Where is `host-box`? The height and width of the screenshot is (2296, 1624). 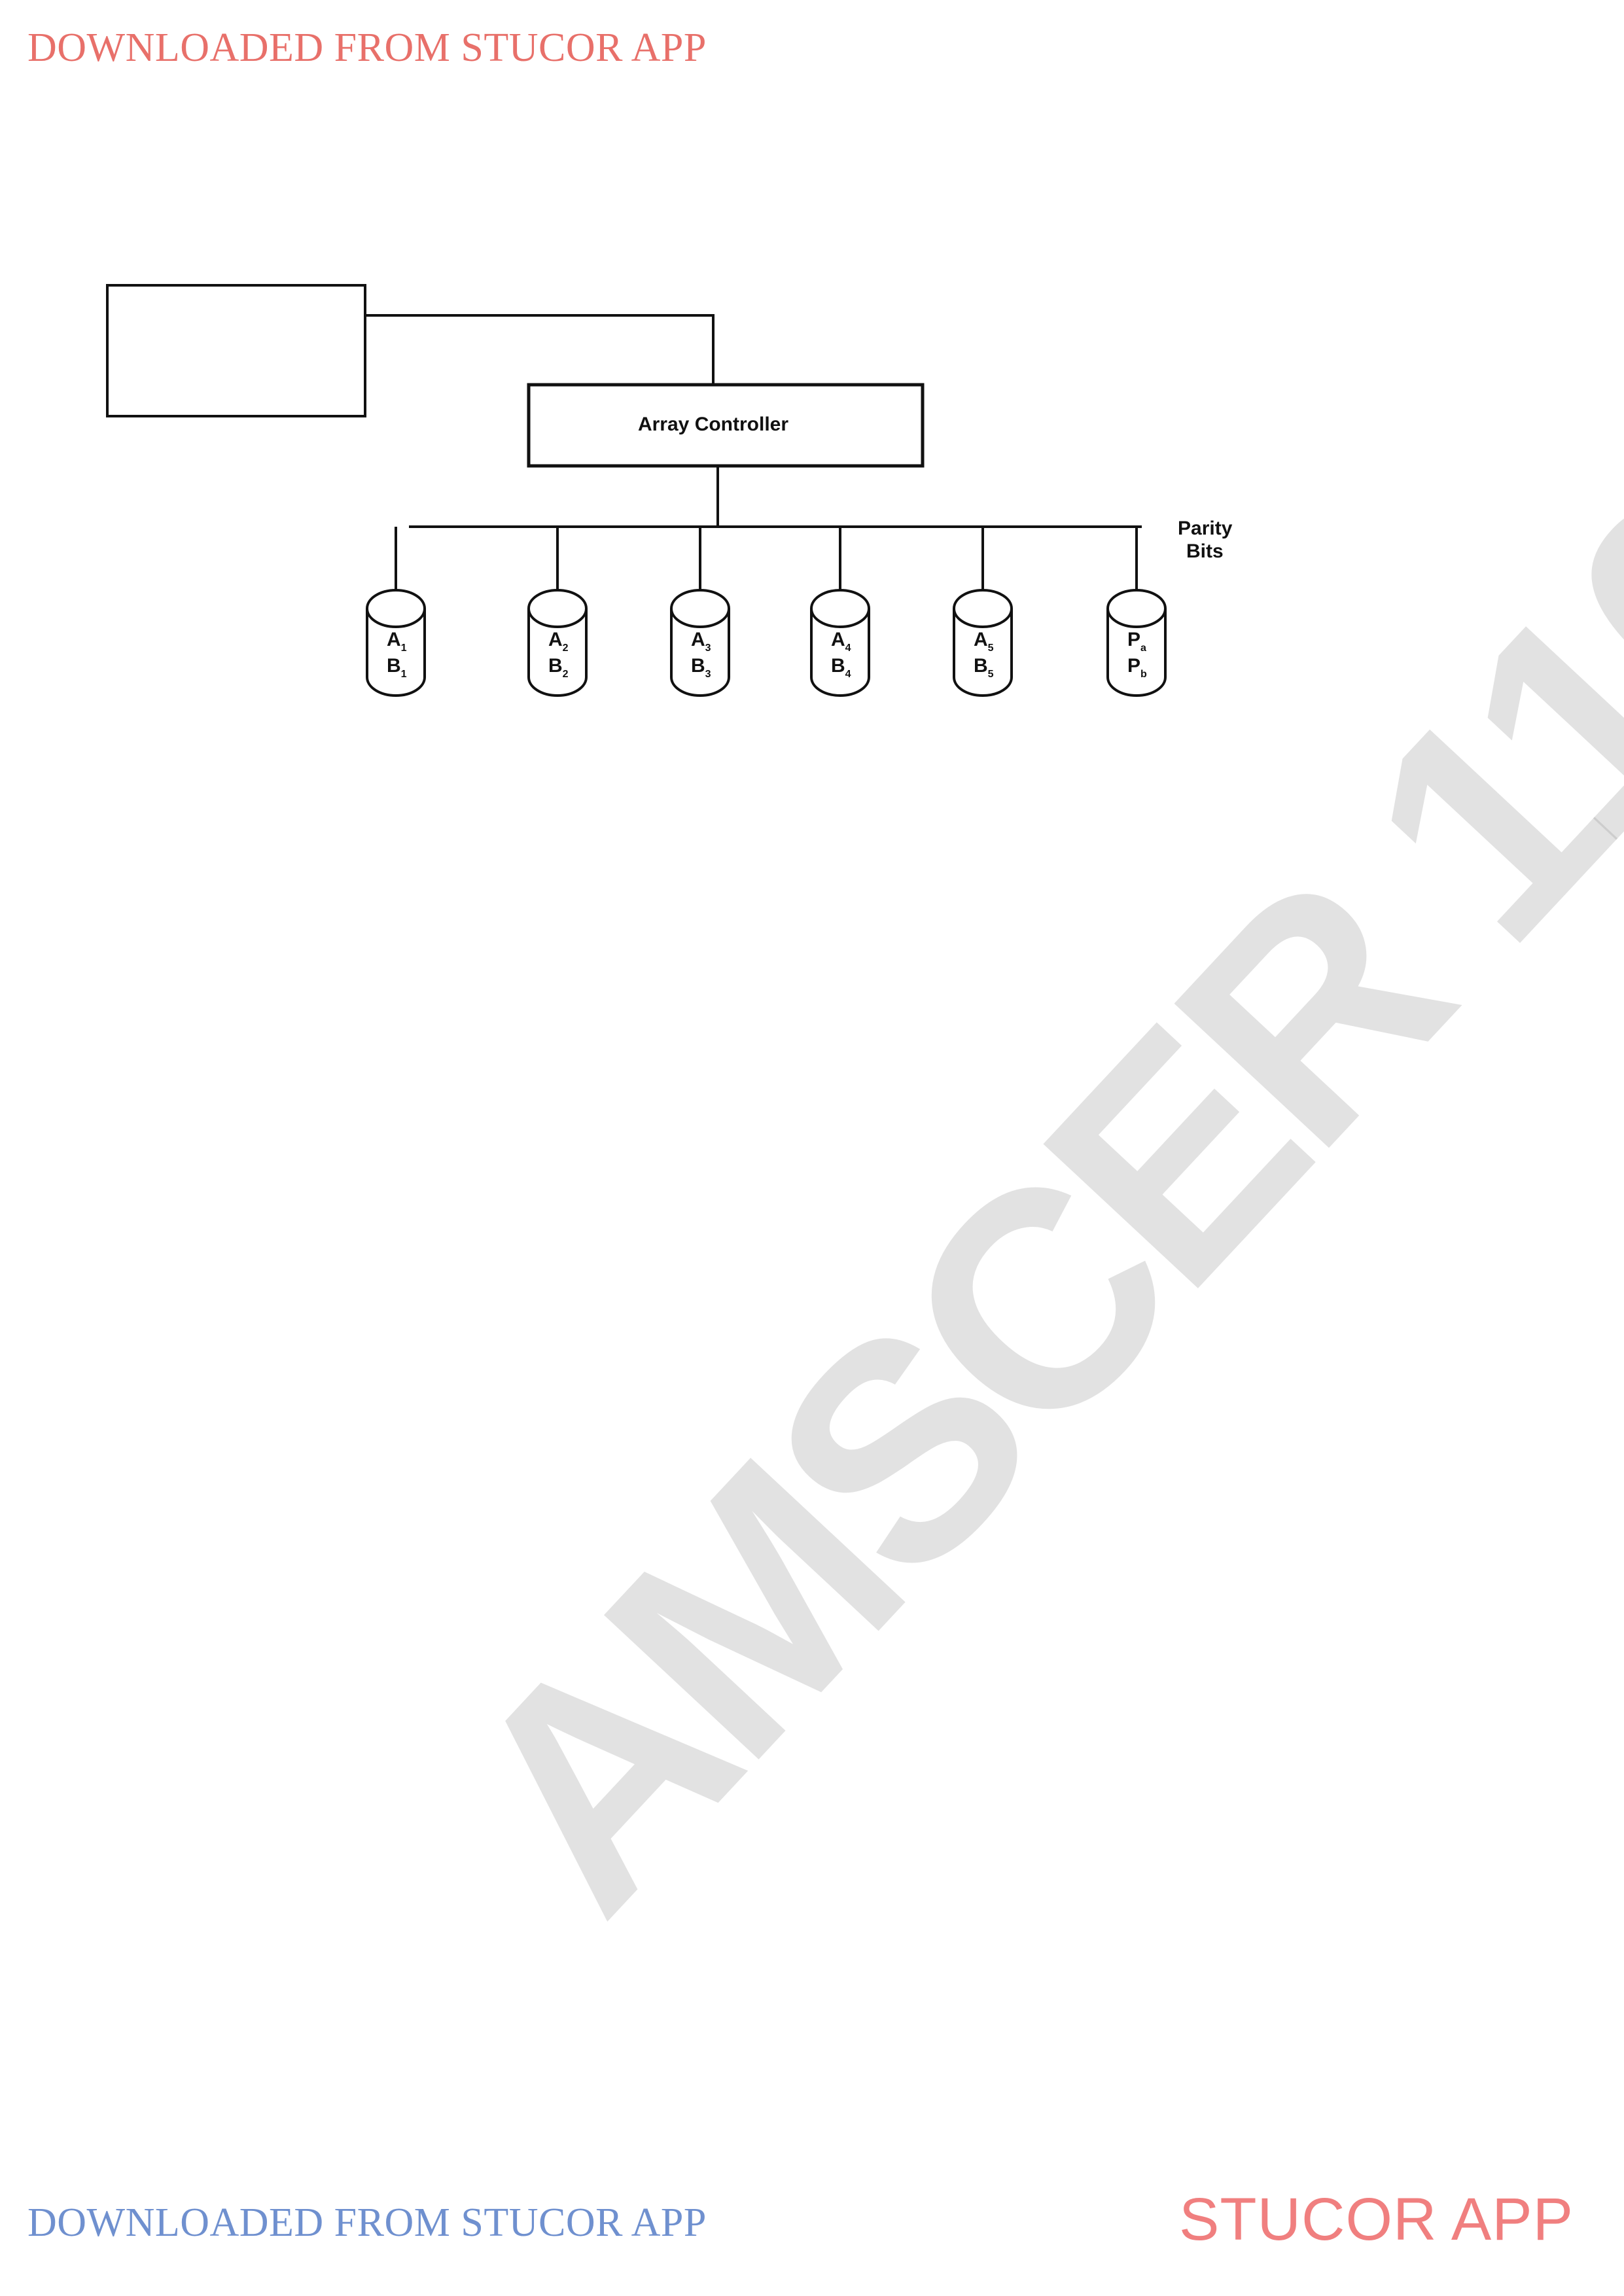 host-box is located at coordinates (236, 350).